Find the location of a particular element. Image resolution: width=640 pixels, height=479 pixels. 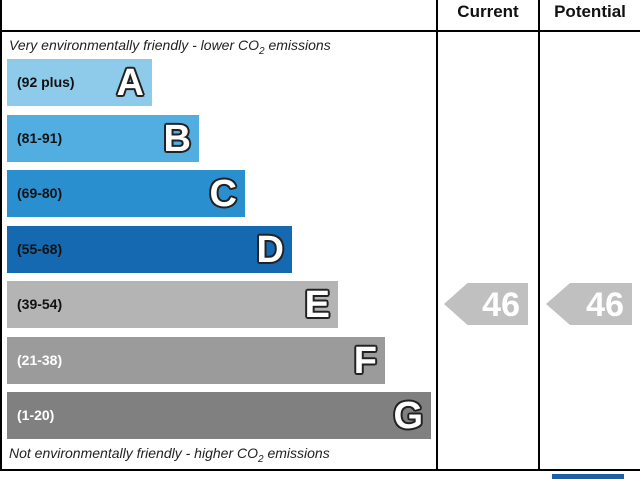

caption-top-subscript: 2 is located at coordinates (262, 51).